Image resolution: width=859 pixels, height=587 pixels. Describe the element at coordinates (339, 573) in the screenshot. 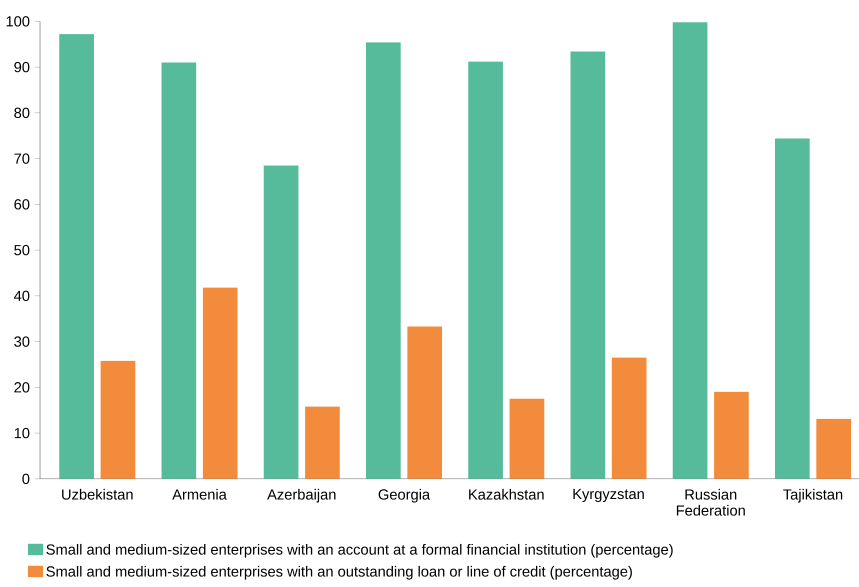

I see `legend-label: Small and medium-sized enterprises with an outstanding loan or line of credit (percentage)` at that location.